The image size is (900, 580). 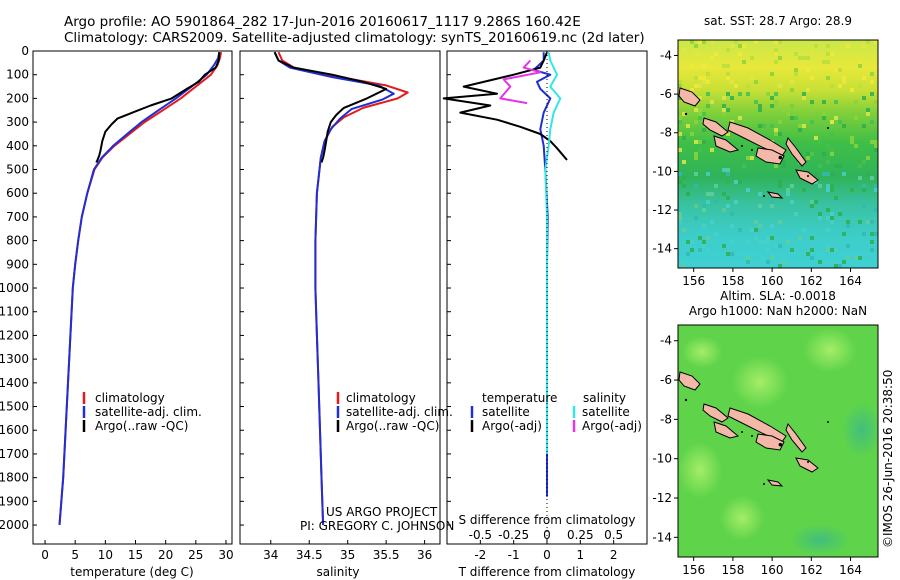 I want to click on x-tick-label: 5, so click(x=75, y=555).